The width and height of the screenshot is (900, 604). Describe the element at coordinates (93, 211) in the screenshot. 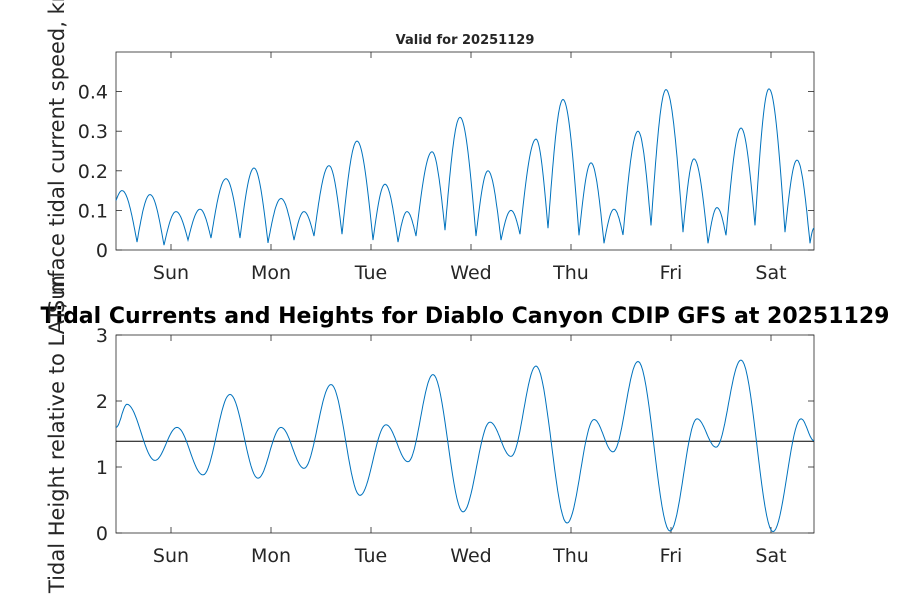

I see `y-tick-label: 0.1` at that location.